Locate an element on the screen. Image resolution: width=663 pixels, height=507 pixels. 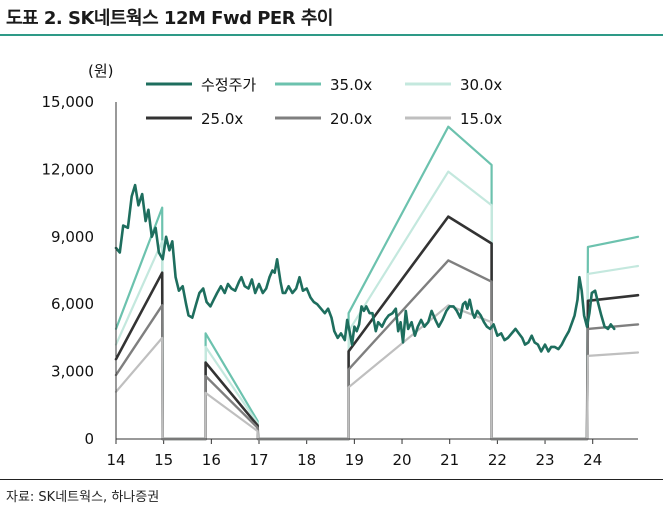
x-tick-label-15: 15 is located at coordinates (163, 460).